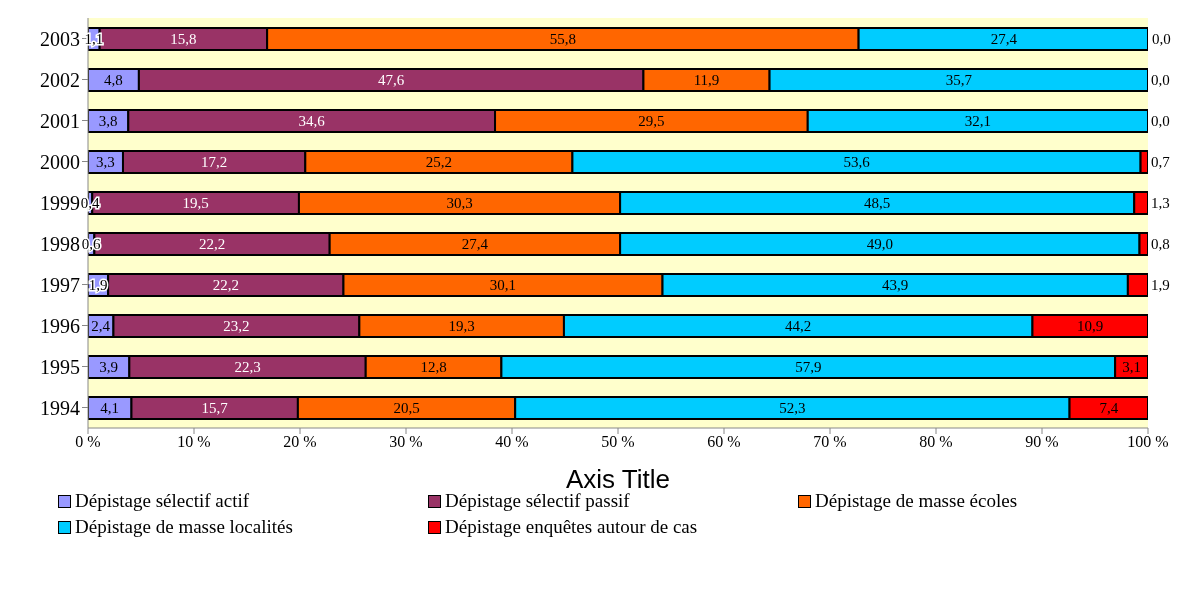 The width and height of the screenshot is (1192, 601). I want to click on x-tick-label: 30 %, so click(406, 442).